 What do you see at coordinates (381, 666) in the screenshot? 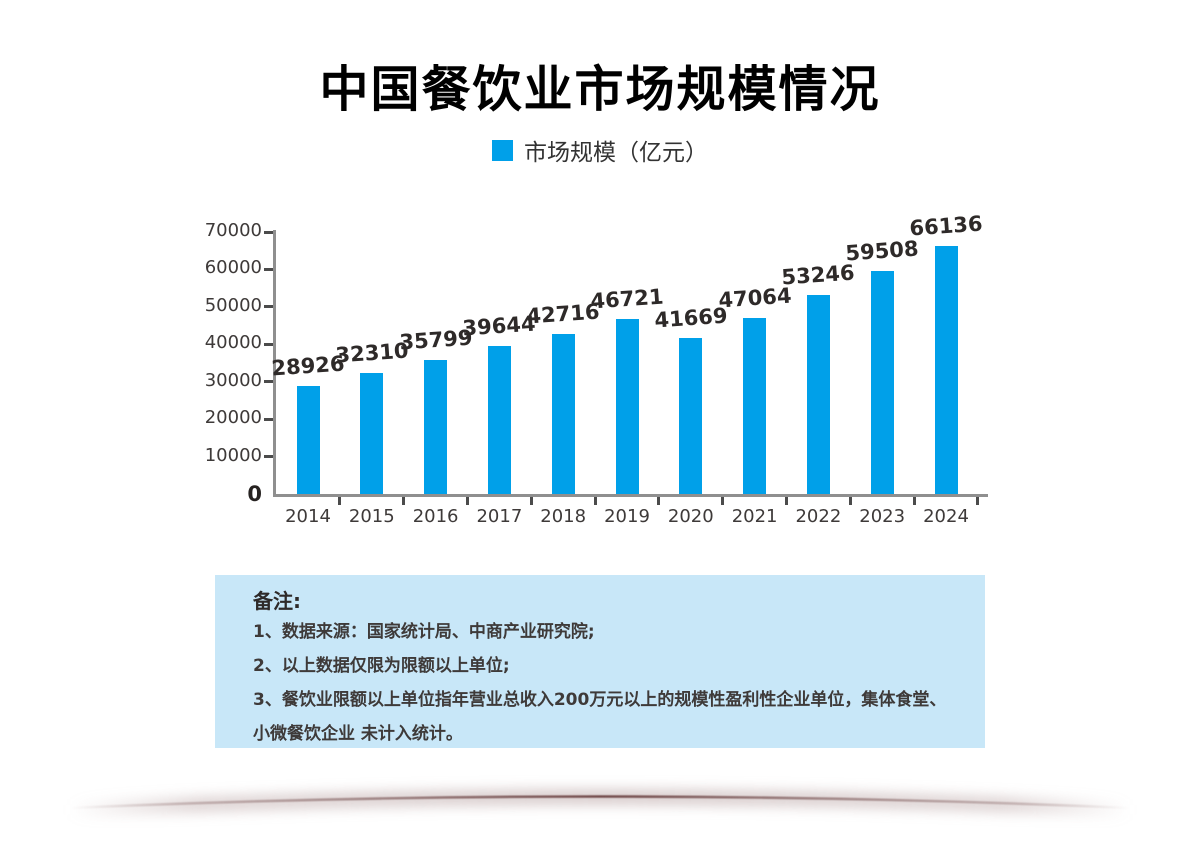
I see `note-line-2: 2、以上数据仅限为限额以上单位;` at bounding box center [381, 666].